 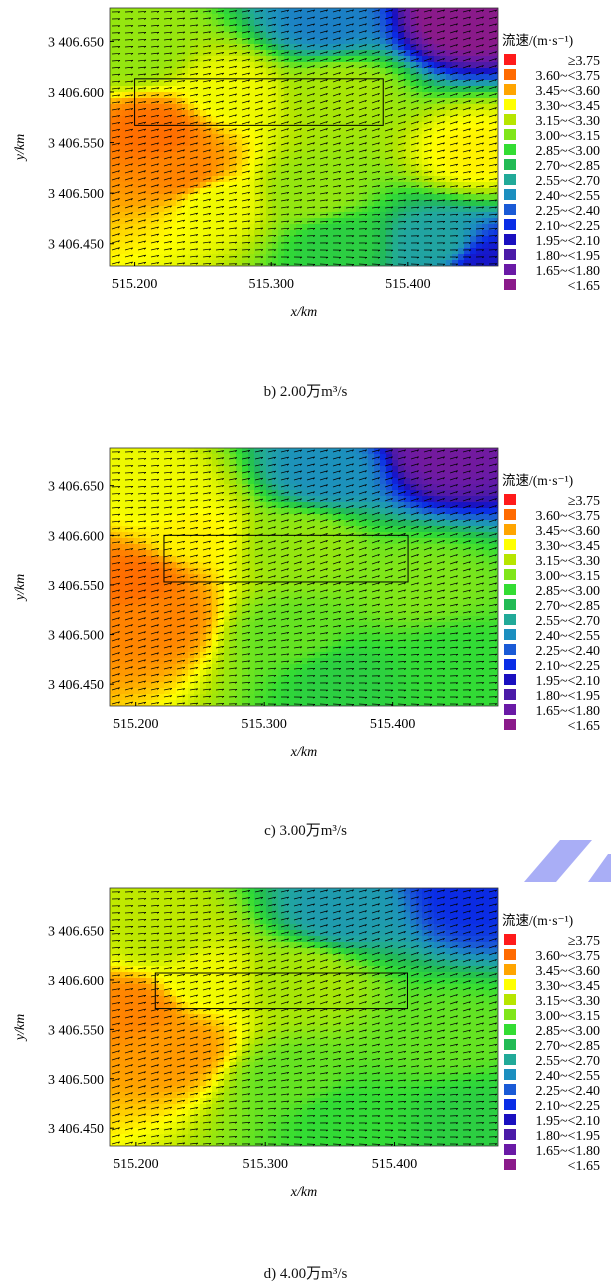 I want to click on legend-label: 3.60~<3.75, so click(x=568, y=956).